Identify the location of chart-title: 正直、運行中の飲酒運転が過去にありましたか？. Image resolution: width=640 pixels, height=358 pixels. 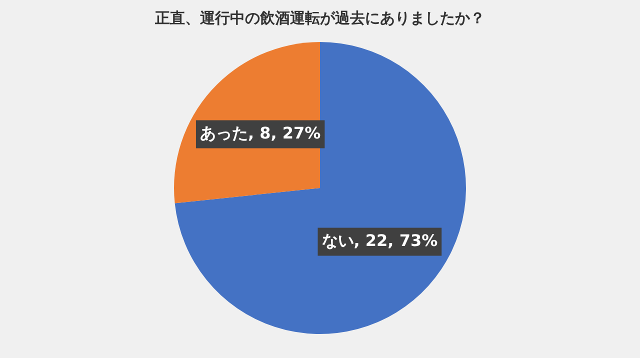
(319, 17).